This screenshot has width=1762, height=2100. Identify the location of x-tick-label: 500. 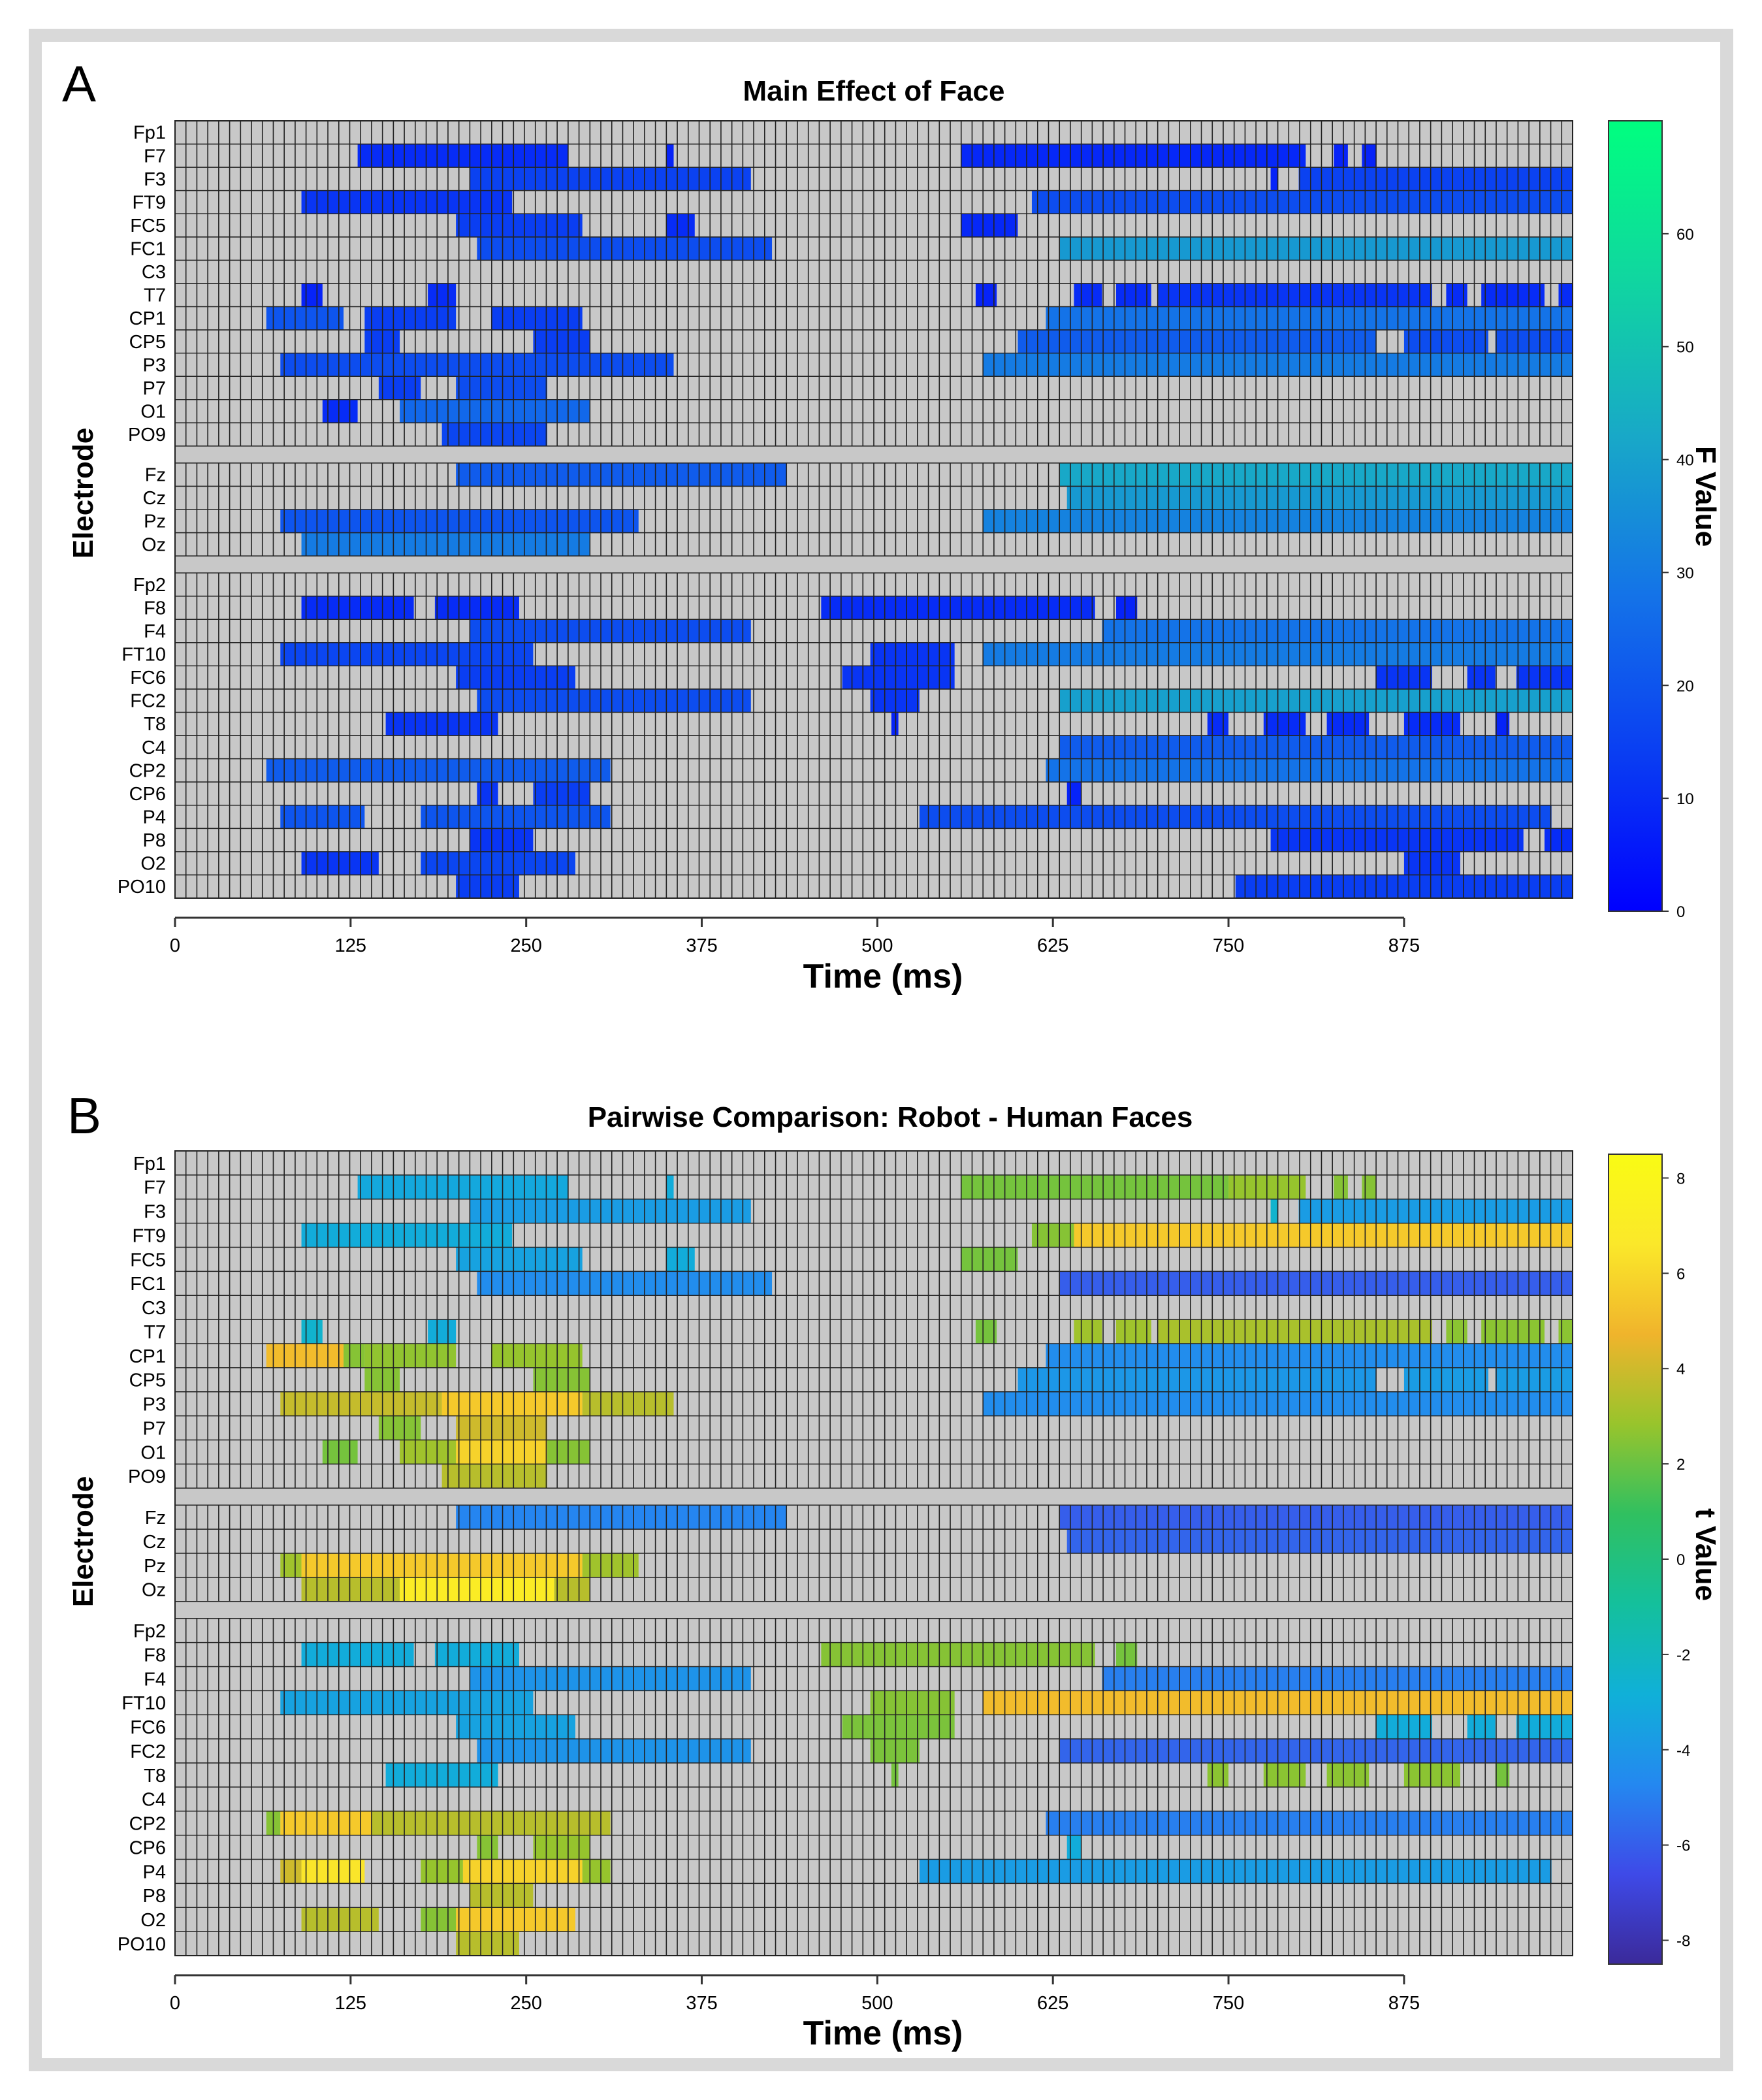
(877, 2003).